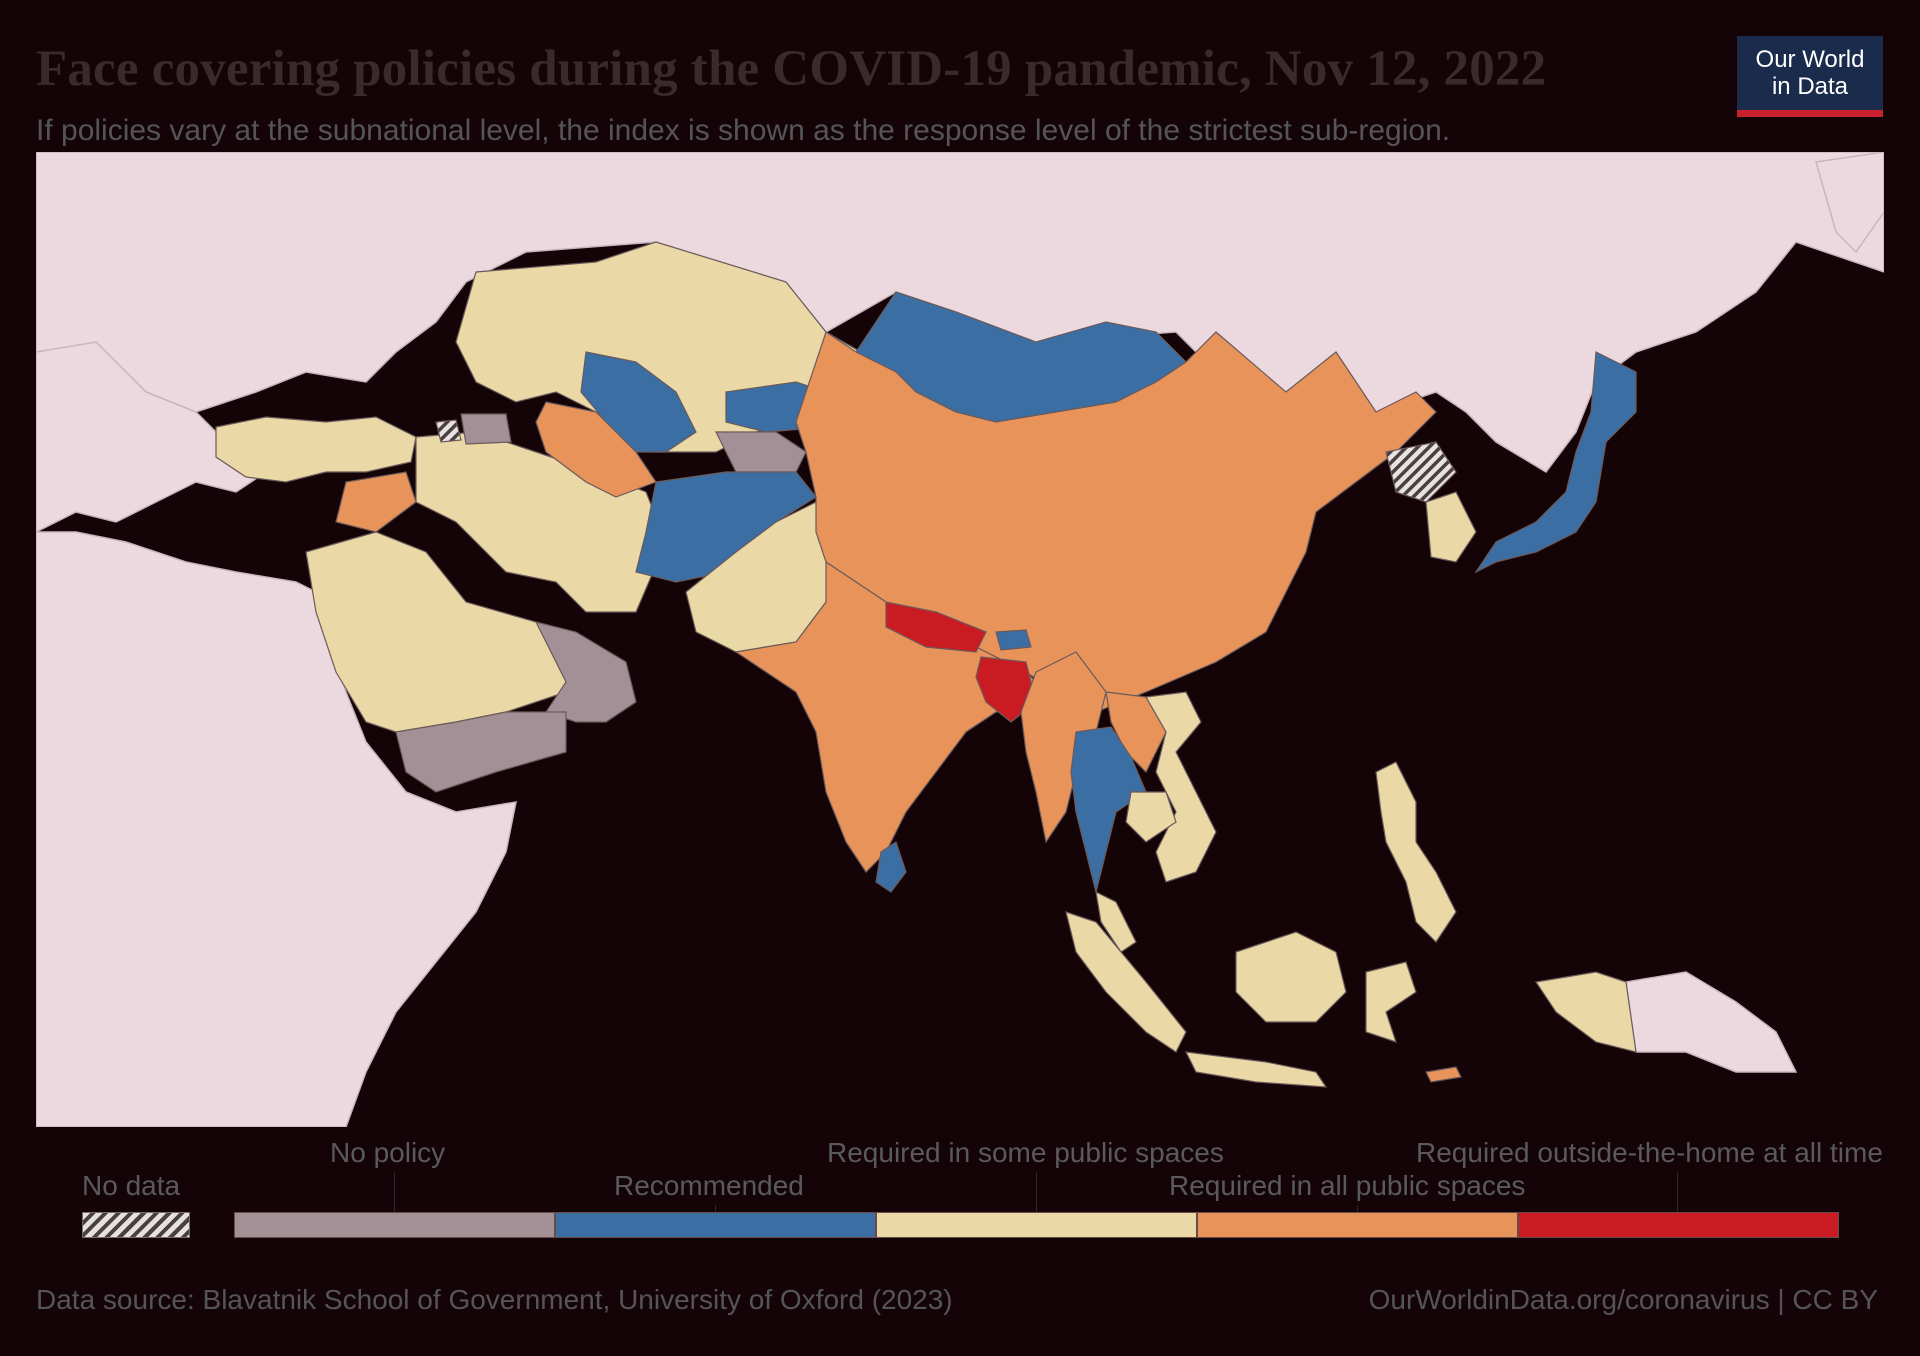 Image resolution: width=1920 pixels, height=1356 pixels. What do you see at coordinates (1013, 640) in the screenshot?
I see `country-bhutan` at bounding box center [1013, 640].